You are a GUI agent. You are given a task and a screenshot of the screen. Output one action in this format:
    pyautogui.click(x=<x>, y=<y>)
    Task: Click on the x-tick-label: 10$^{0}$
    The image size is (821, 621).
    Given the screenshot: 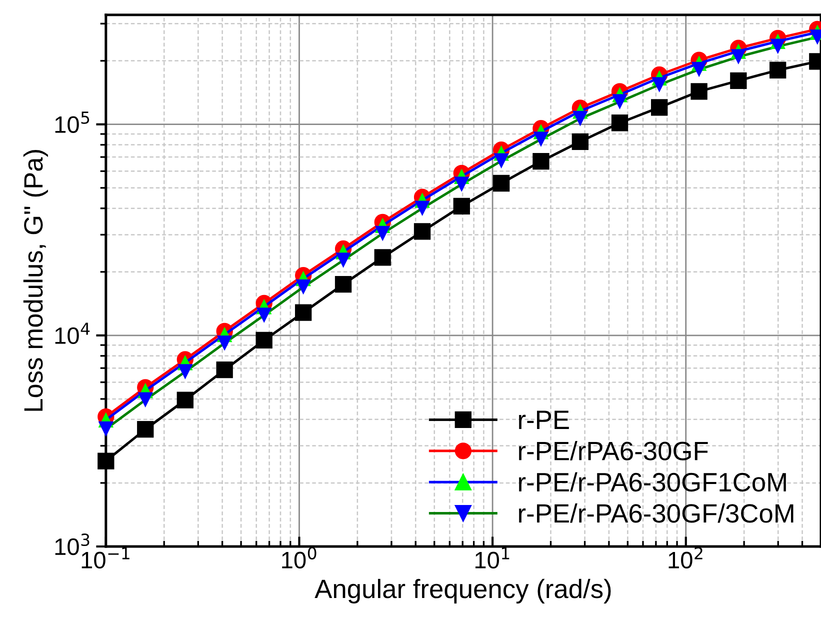 What is the action you would take?
    pyautogui.click(x=299, y=557)
    